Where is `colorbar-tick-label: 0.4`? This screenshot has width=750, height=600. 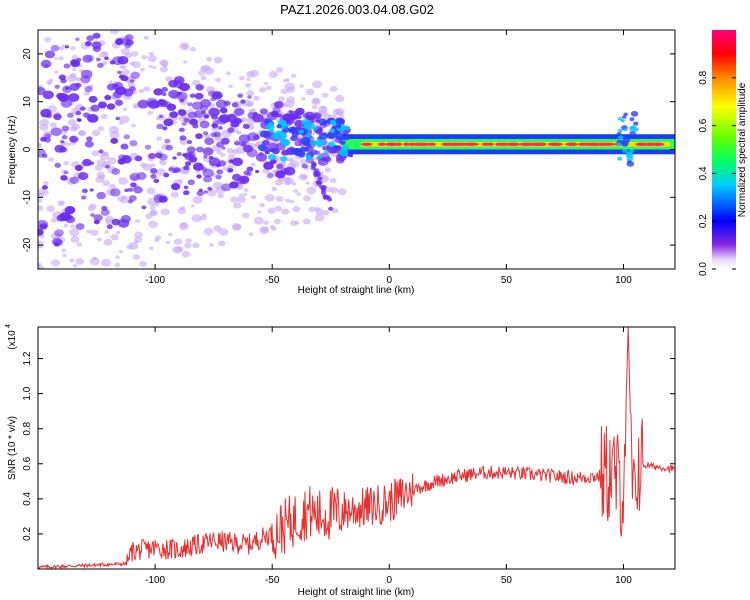 colorbar-tick-label: 0.4 is located at coordinates (703, 173).